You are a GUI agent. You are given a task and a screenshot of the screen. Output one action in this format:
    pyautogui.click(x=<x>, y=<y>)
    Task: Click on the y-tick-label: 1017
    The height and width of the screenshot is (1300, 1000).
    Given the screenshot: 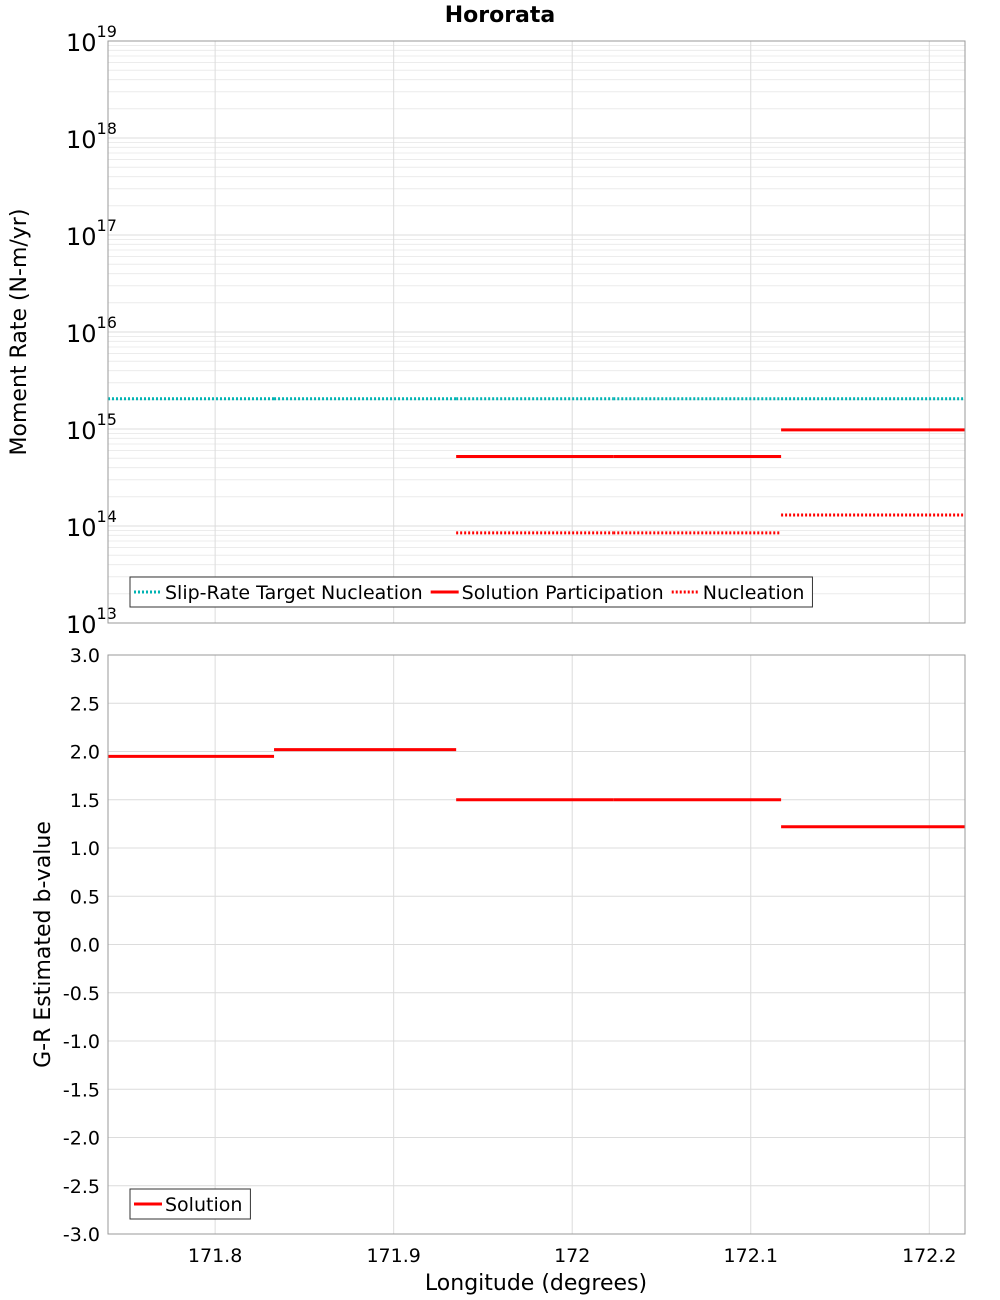 What is the action you would take?
    pyautogui.click(x=91, y=233)
    